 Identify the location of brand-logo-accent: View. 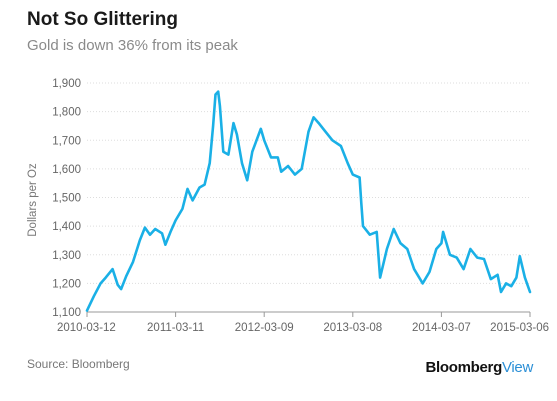
(517, 367).